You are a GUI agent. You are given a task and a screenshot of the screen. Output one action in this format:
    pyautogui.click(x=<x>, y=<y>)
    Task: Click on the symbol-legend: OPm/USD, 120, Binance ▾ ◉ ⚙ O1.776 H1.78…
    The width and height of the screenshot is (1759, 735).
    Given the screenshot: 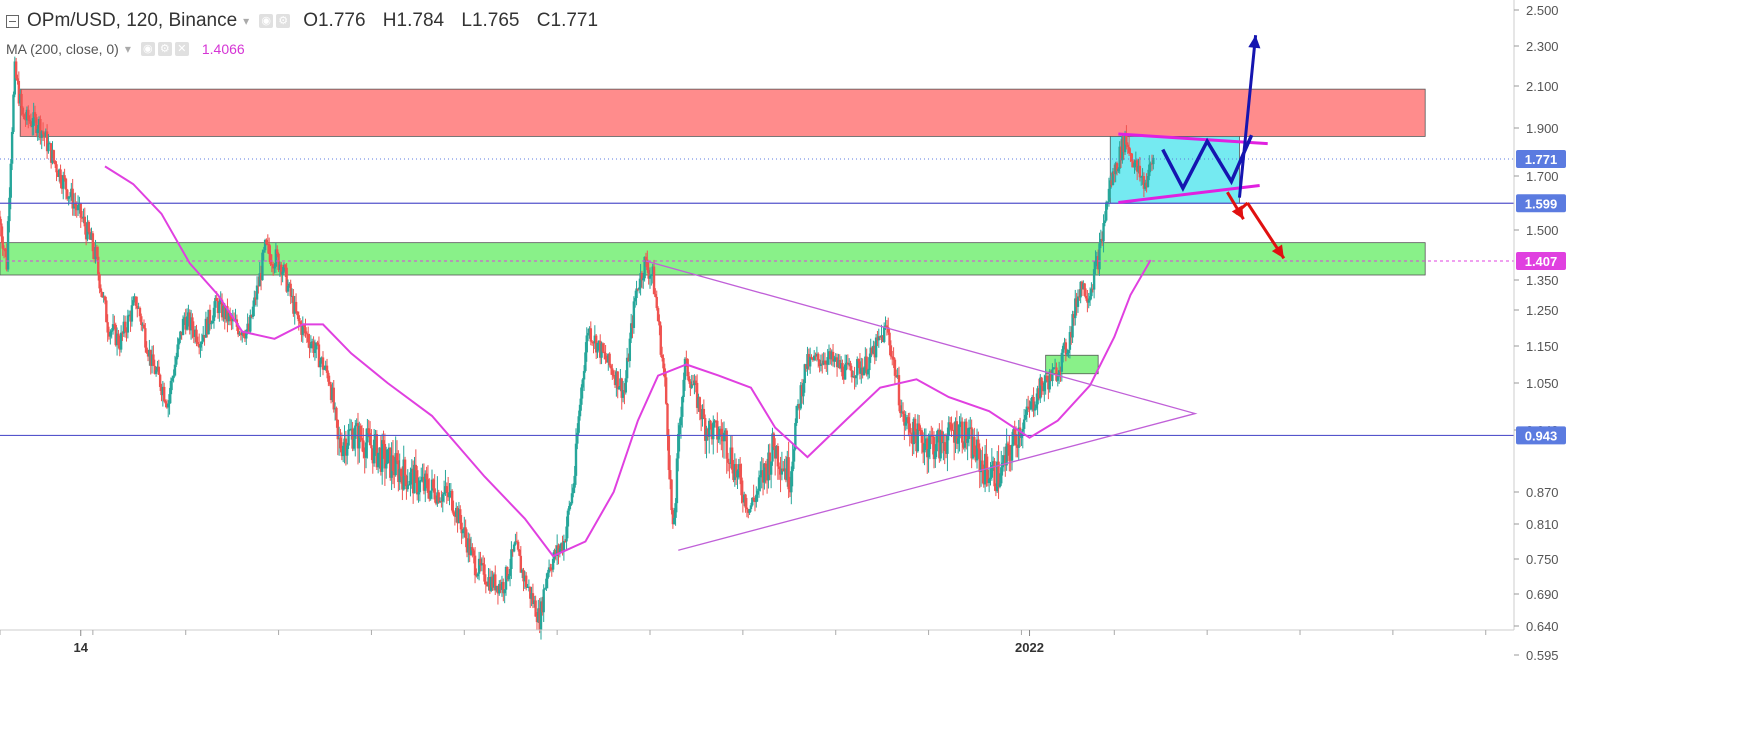 What is the action you would take?
    pyautogui.click(x=308, y=21)
    